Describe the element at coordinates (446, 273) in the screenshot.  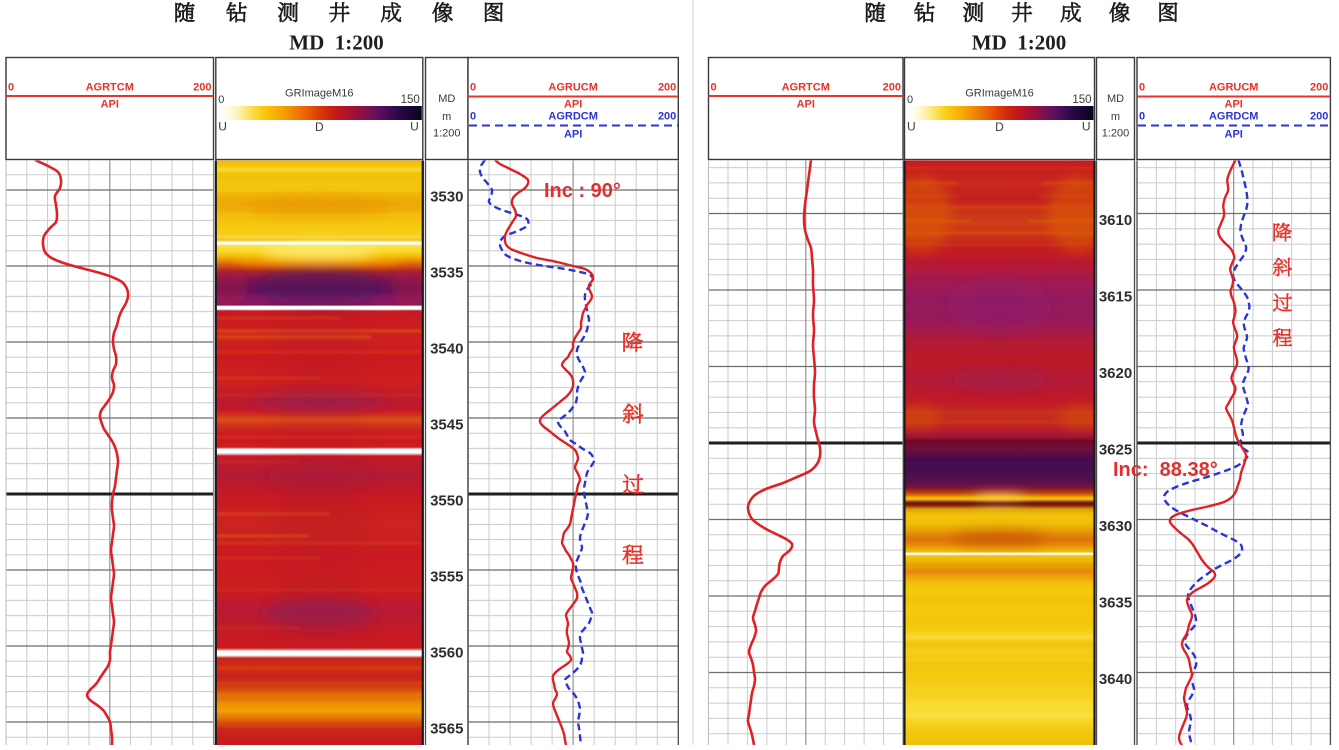
I see `svg-text: 3535` at that location.